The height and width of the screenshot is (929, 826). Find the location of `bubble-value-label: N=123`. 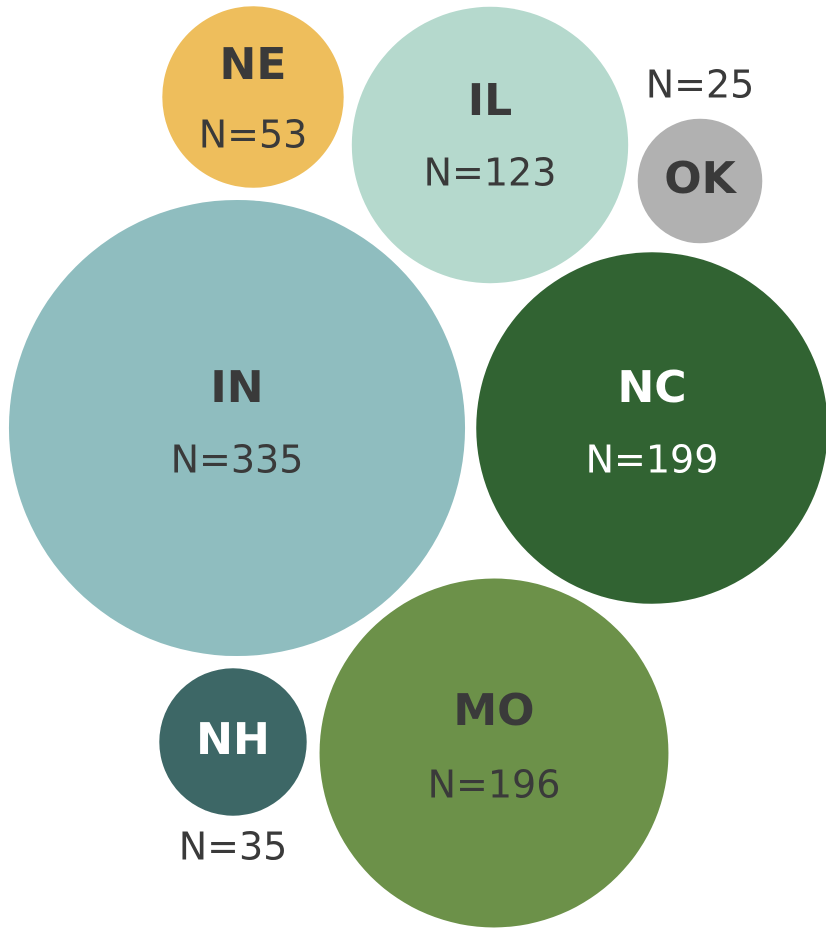

bubble-value-label: N=123 is located at coordinates (490, 173).